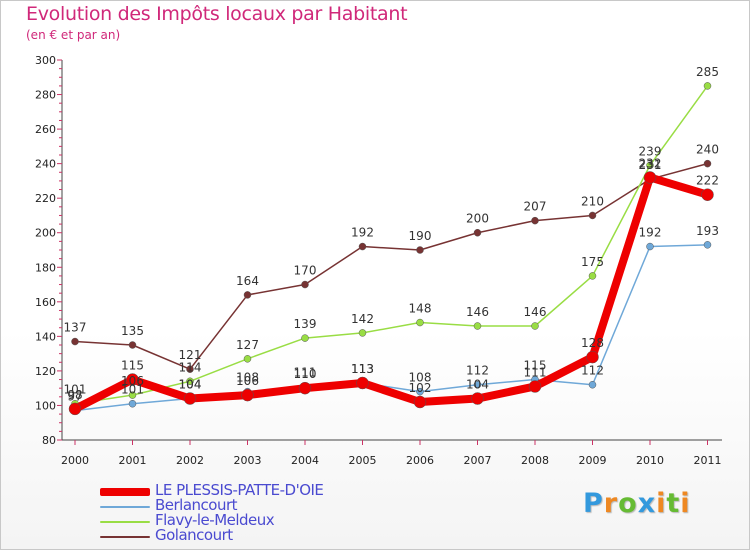 This screenshot has height=550, width=750. What do you see at coordinates (45, 60) in the screenshot?
I see `y-tick-label: 300` at bounding box center [45, 60].